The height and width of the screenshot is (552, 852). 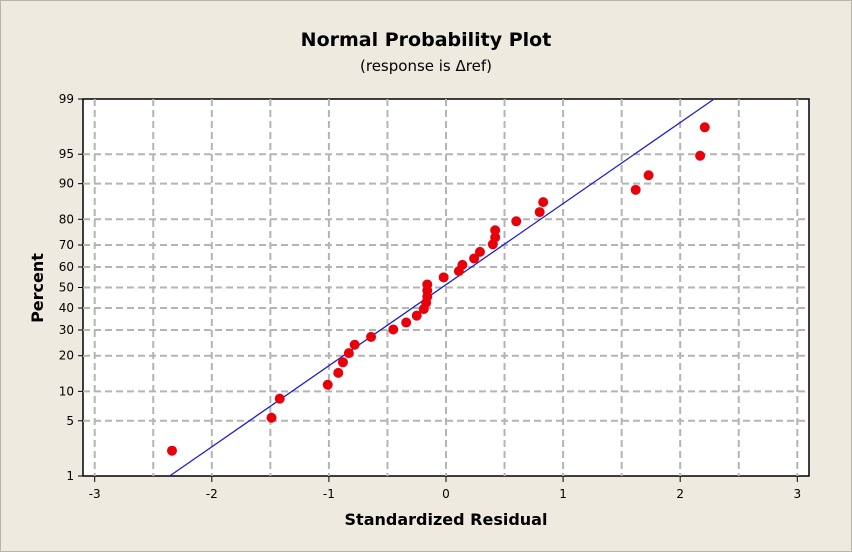 I want to click on y-axis: 1 5 10 20 30 40 50 60 70 80 90 95 99, so click(x=71, y=287).